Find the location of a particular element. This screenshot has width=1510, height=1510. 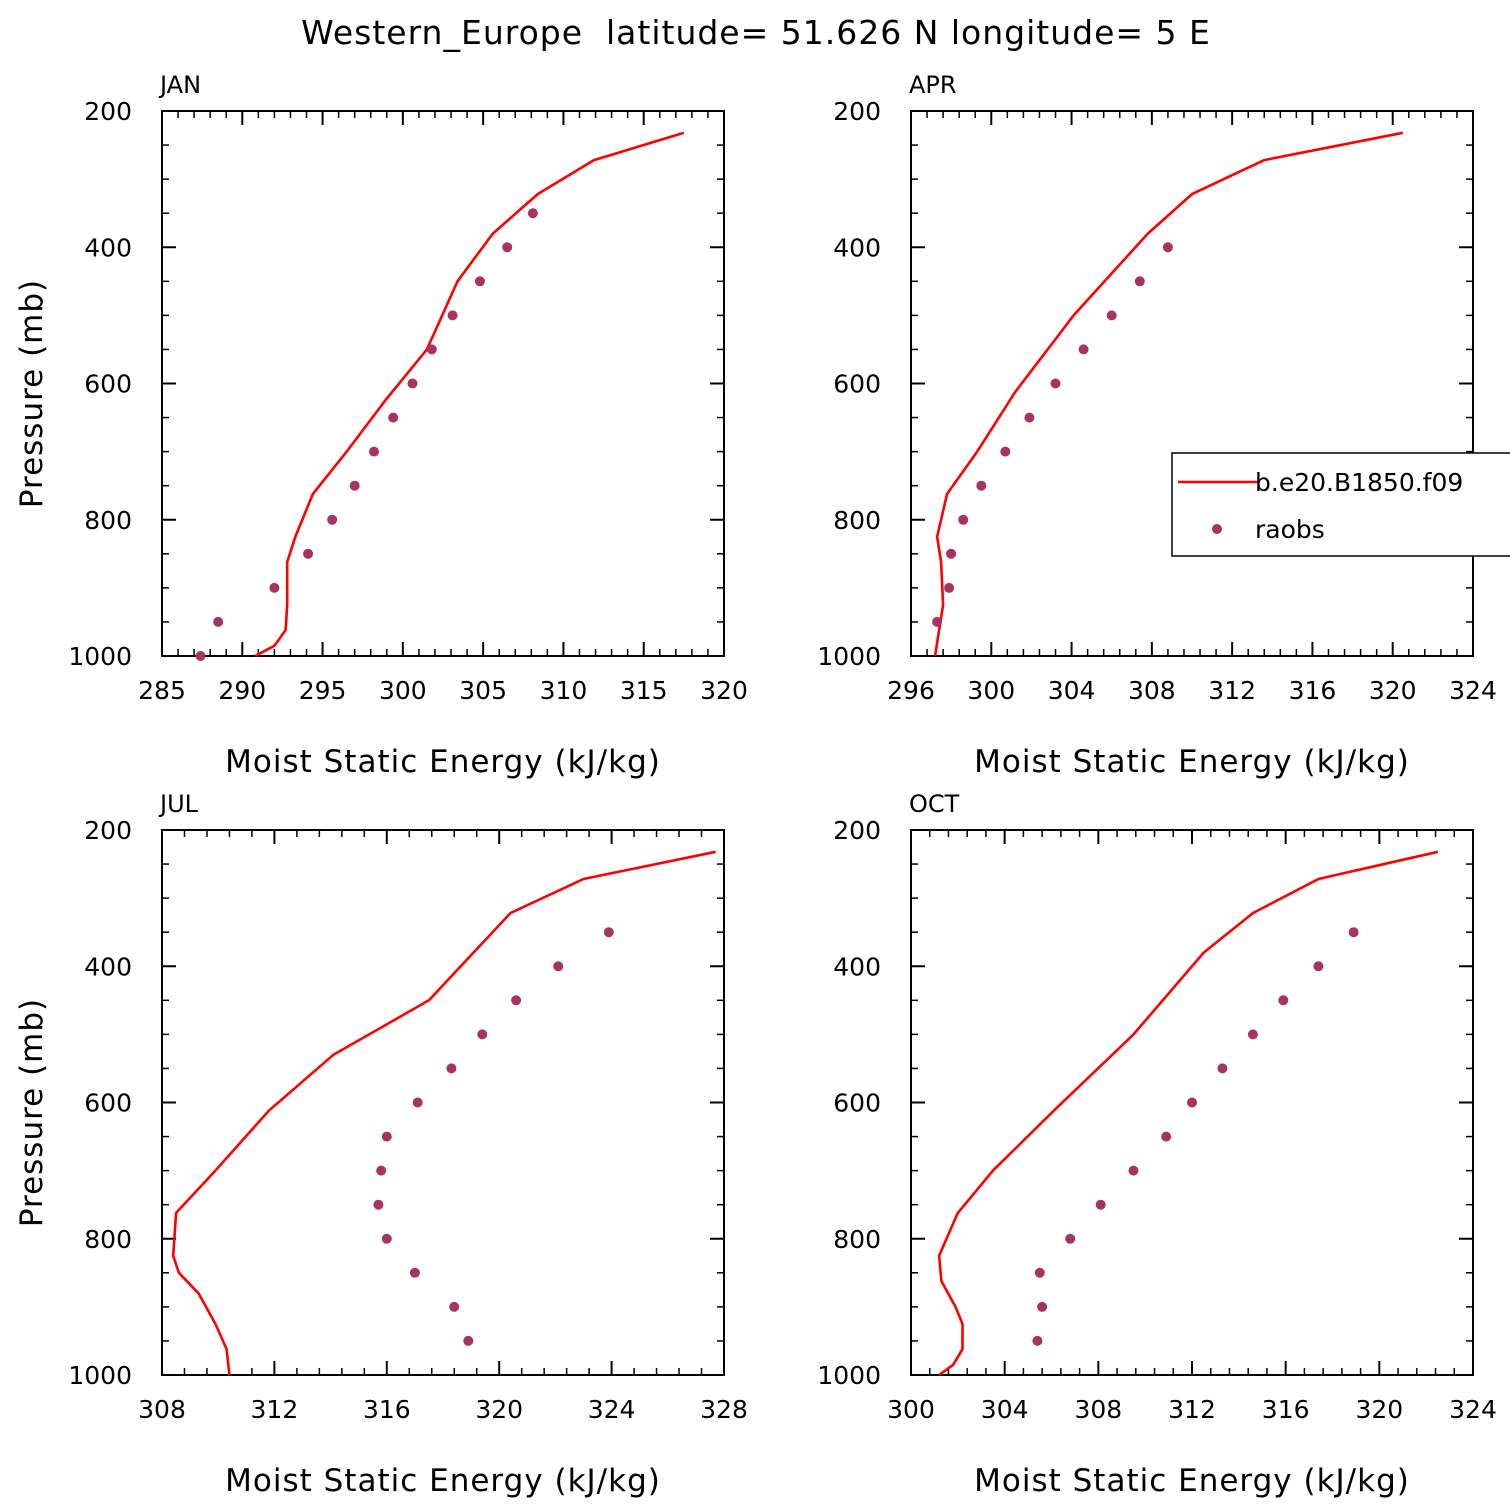

x-tick-label: 305 is located at coordinates (483, 690).